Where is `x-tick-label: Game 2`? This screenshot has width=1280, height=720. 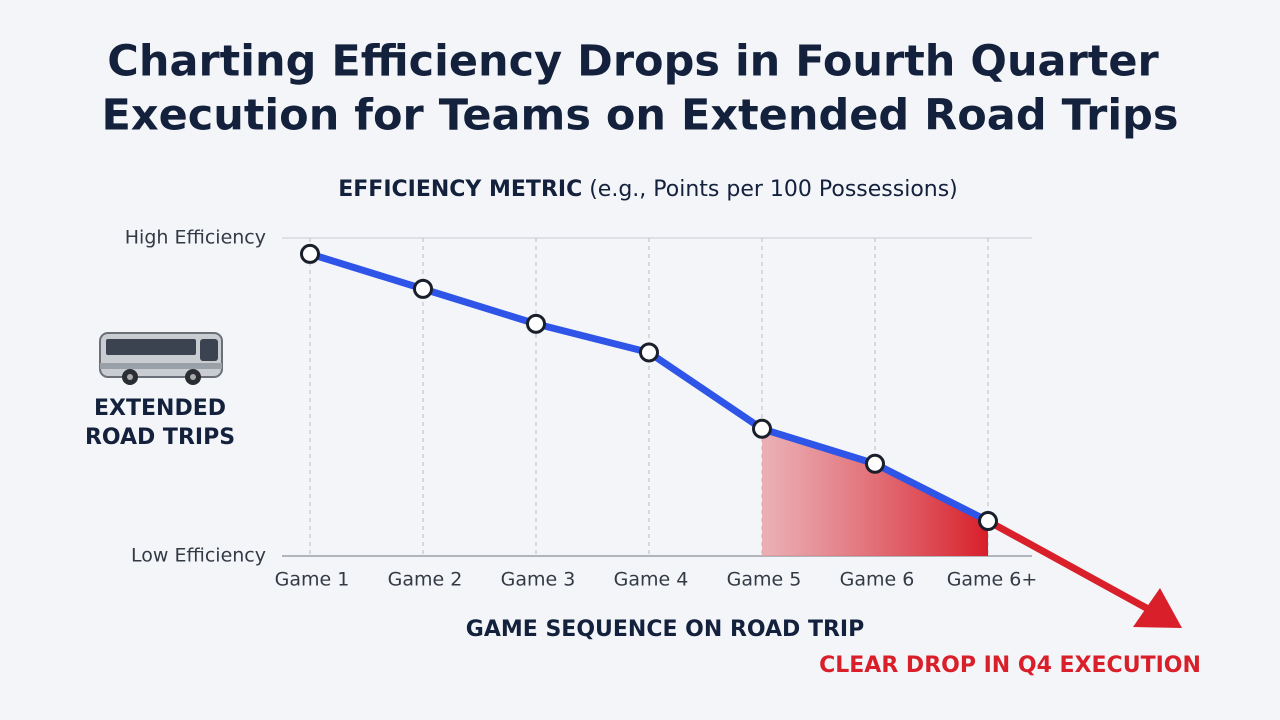 x-tick-label: Game 2 is located at coordinates (425, 580).